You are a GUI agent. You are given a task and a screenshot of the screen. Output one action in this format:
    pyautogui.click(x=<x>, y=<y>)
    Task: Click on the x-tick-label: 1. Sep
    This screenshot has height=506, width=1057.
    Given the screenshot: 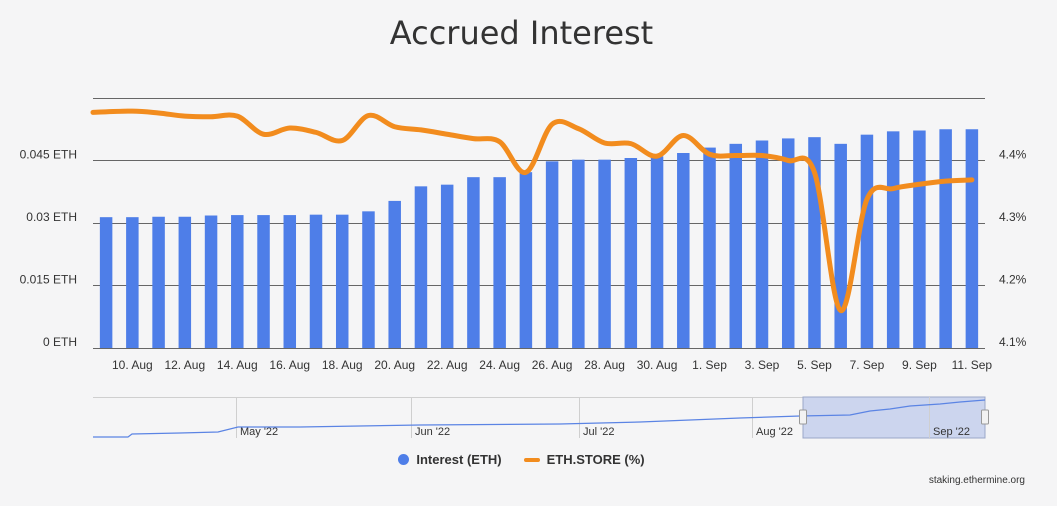 What is the action you would take?
    pyautogui.click(x=709, y=365)
    